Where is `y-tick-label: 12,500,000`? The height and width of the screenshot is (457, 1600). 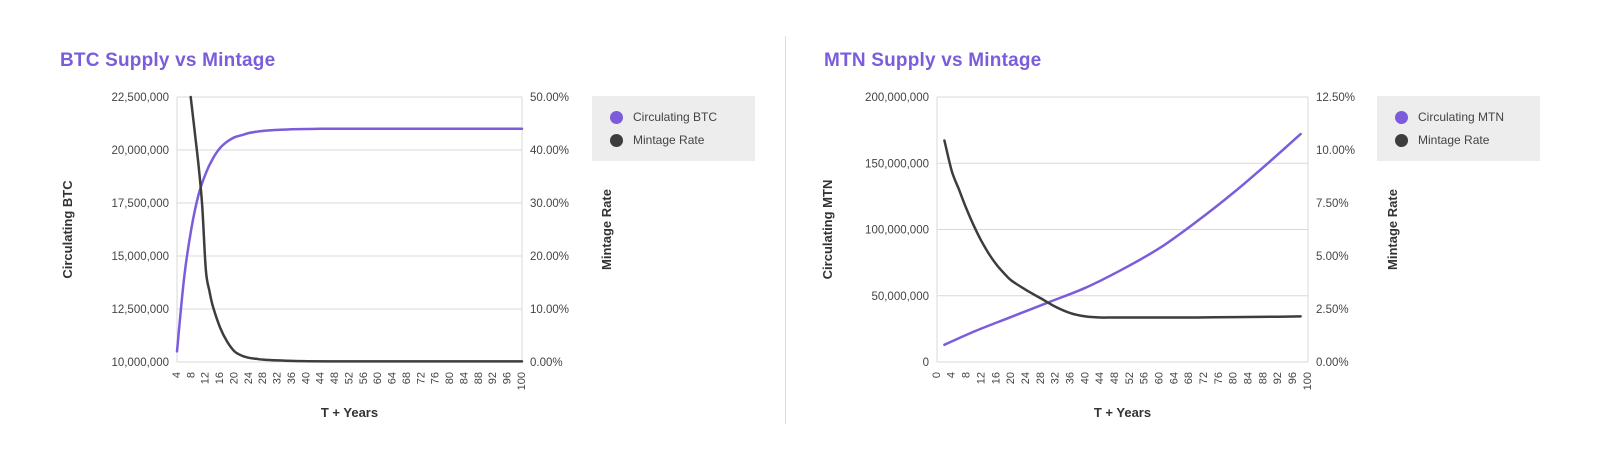
y-tick-label: 12,500,000 is located at coordinates (140, 310).